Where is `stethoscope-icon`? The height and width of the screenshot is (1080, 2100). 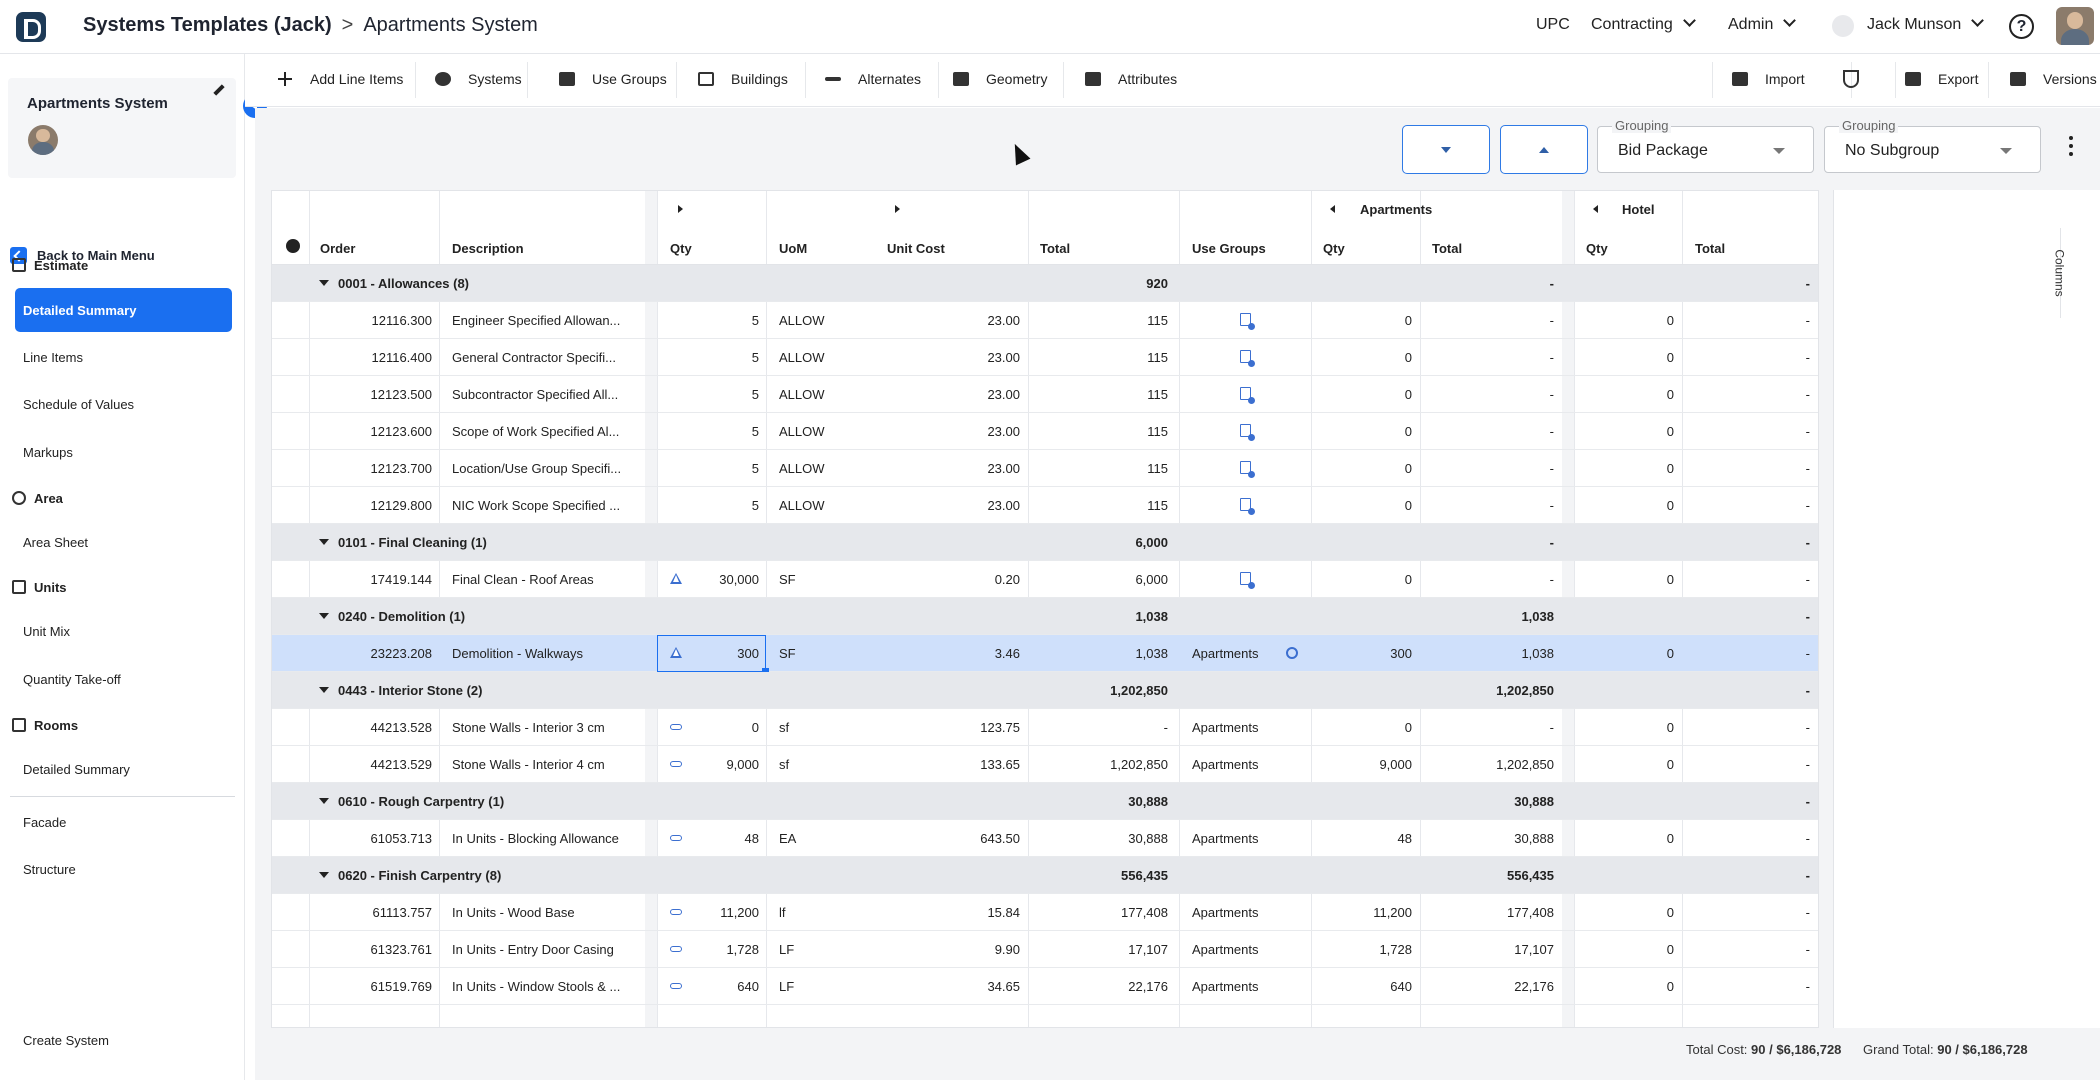 stethoscope-icon is located at coordinates (1851, 79).